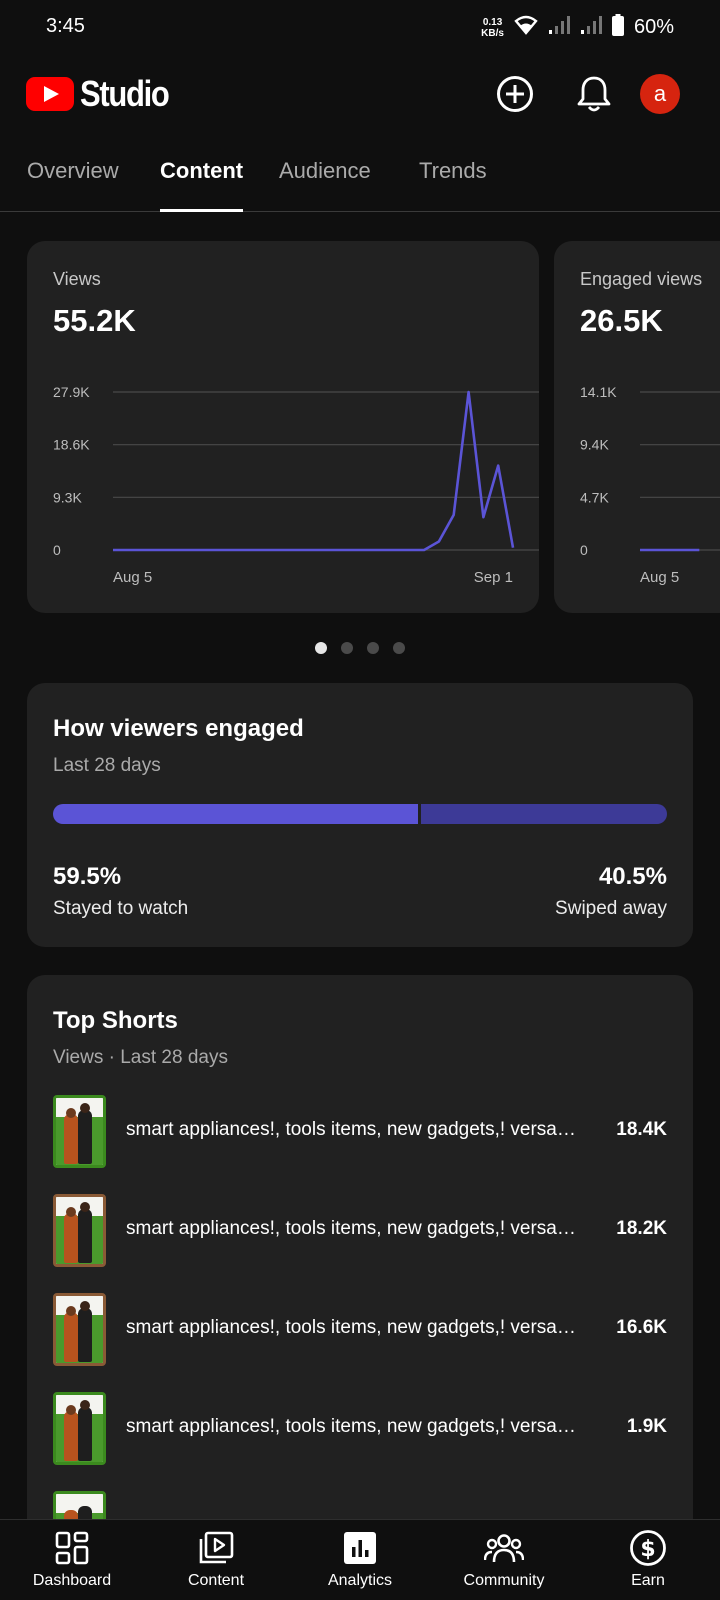  Describe the element at coordinates (107, 765) in the screenshot. I see `engagement-subtitle: Last 28 days` at that location.